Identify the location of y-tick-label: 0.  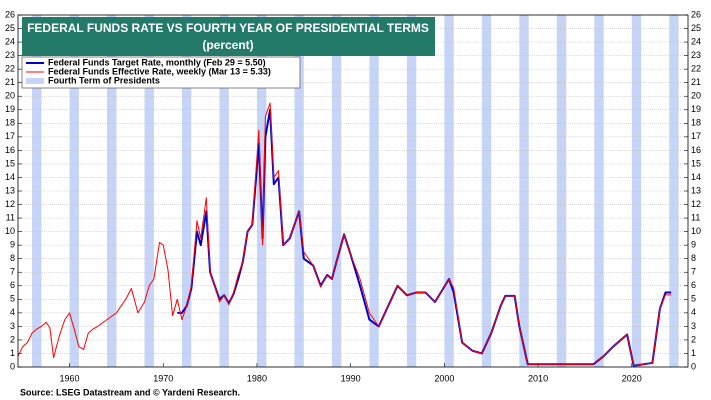
(12, 366).